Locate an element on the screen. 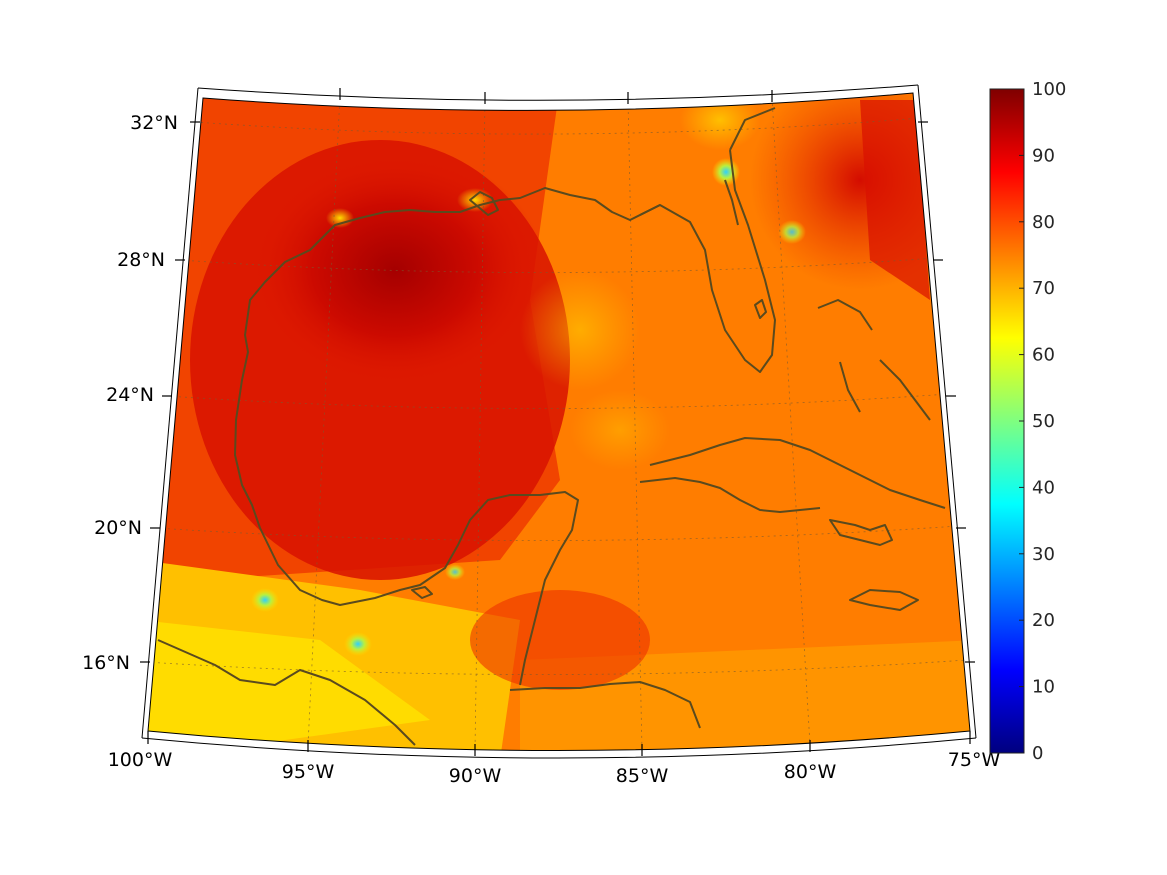  latitude-labels: 32°N 28°N 24°N 20°N 16°N is located at coordinates (130, 393).